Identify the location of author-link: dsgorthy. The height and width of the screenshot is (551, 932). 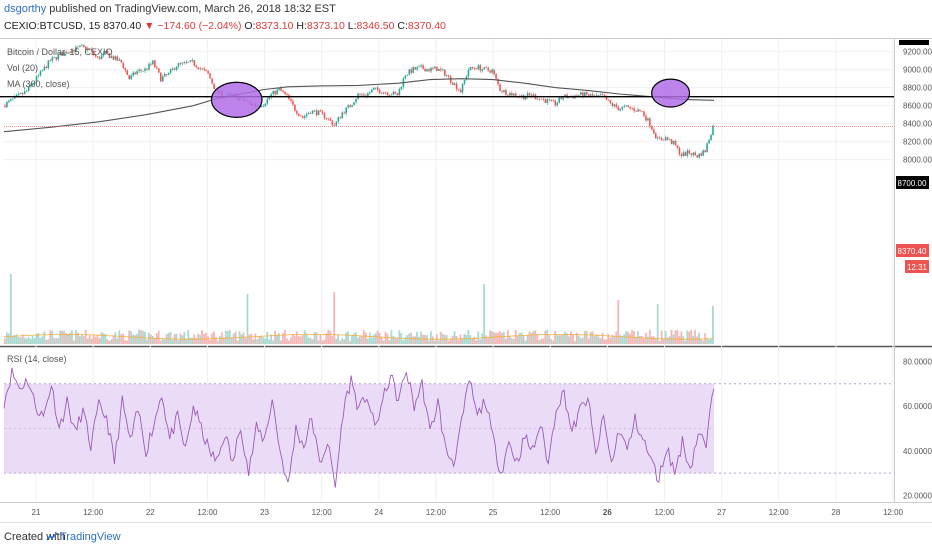
(25, 9).